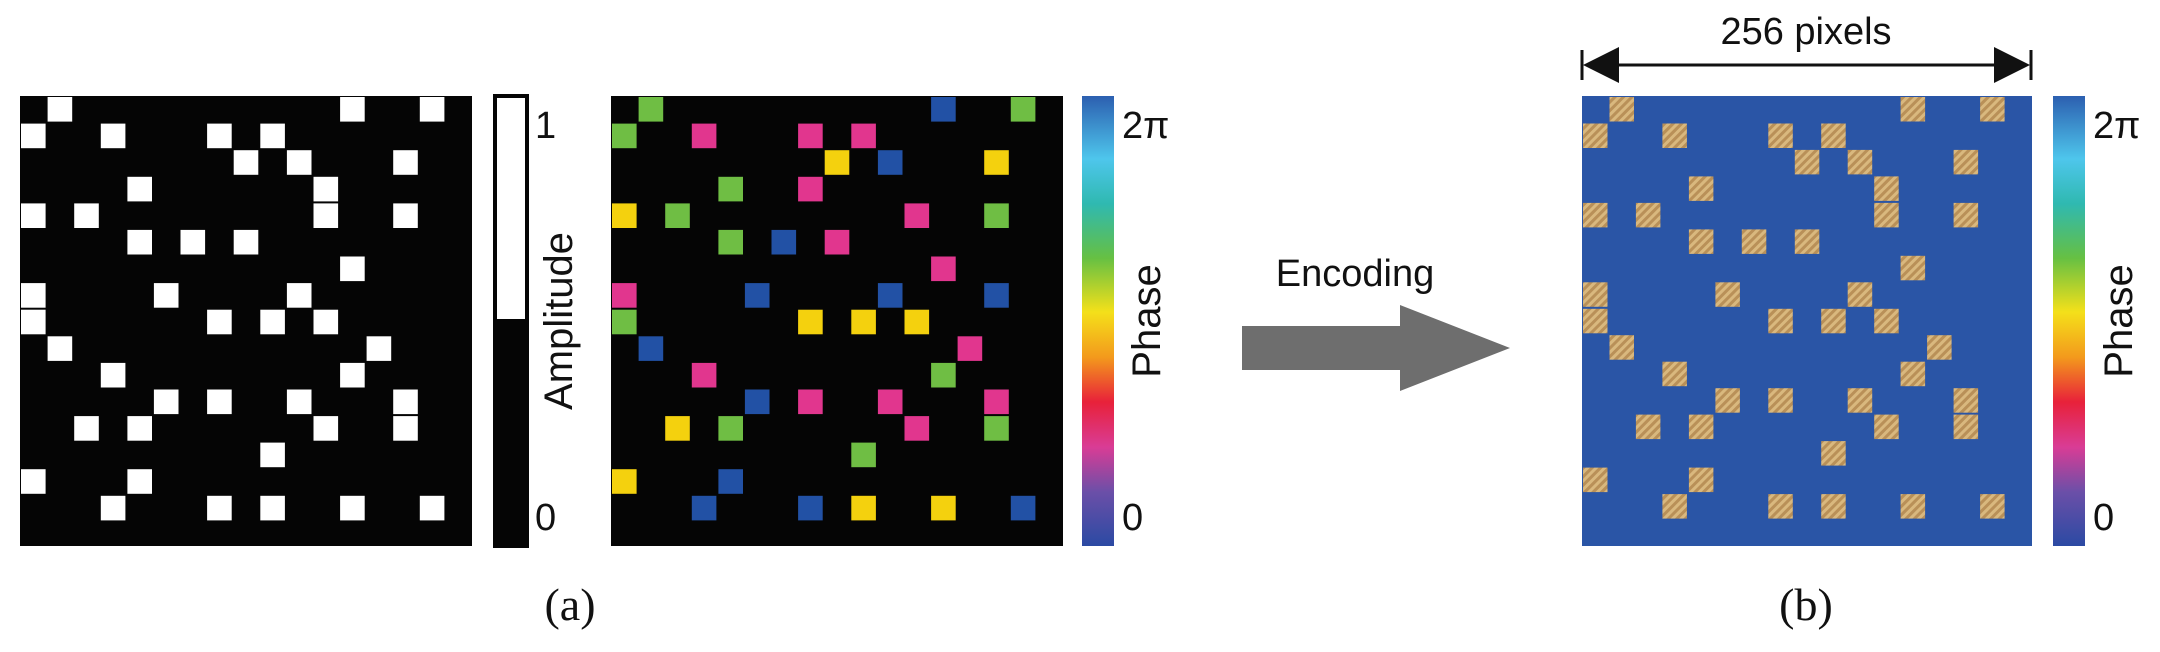  What do you see at coordinates (1355, 274) in the screenshot?
I see `encoding-label: Encoding` at bounding box center [1355, 274].